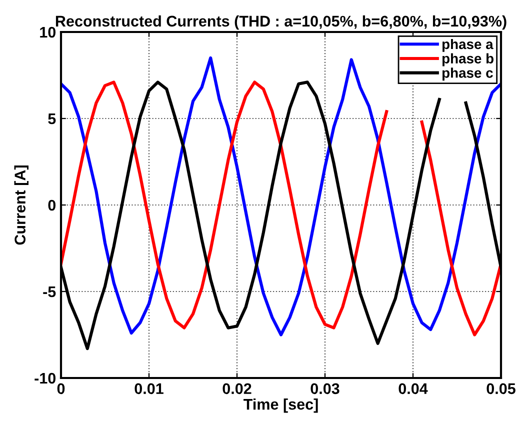 Image resolution: width=519 pixels, height=423 pixels. What do you see at coordinates (149, 388) in the screenshot?
I see `x-tick-label: 0.01` at bounding box center [149, 388].